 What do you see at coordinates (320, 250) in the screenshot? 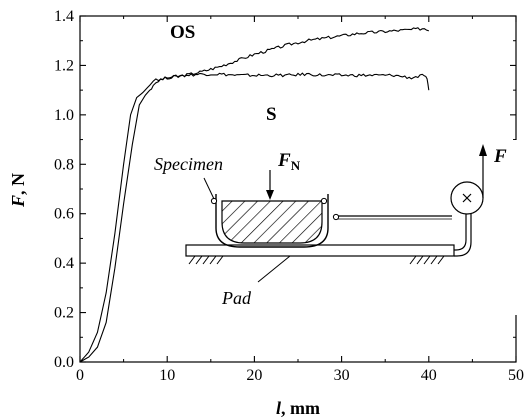
I see `pad` at bounding box center [320, 250].